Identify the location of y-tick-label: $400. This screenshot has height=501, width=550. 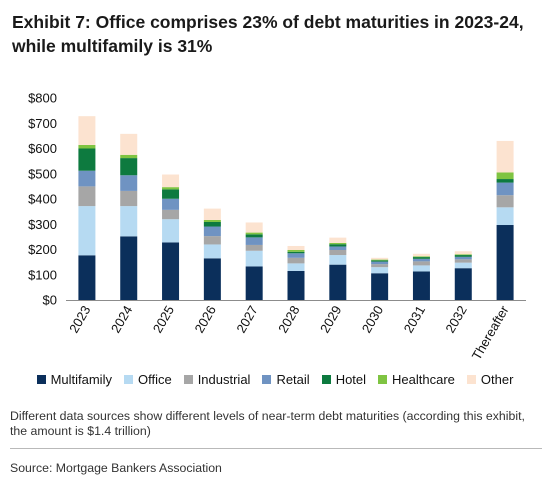
(42, 199).